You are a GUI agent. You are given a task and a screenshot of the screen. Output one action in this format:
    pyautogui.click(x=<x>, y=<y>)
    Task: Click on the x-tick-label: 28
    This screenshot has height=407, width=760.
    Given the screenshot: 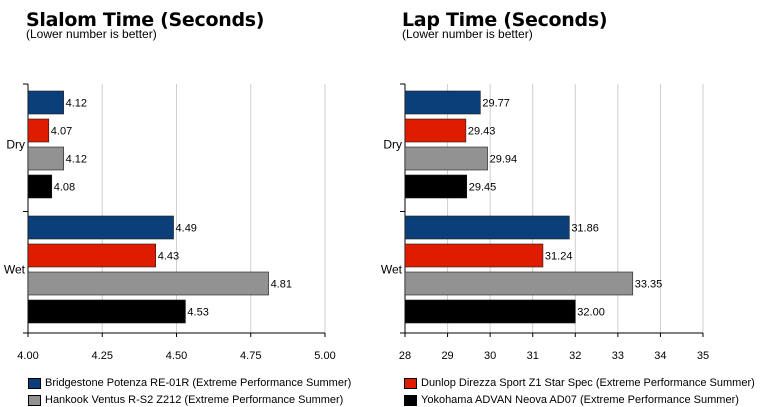 What is the action you would take?
    pyautogui.click(x=405, y=356)
    